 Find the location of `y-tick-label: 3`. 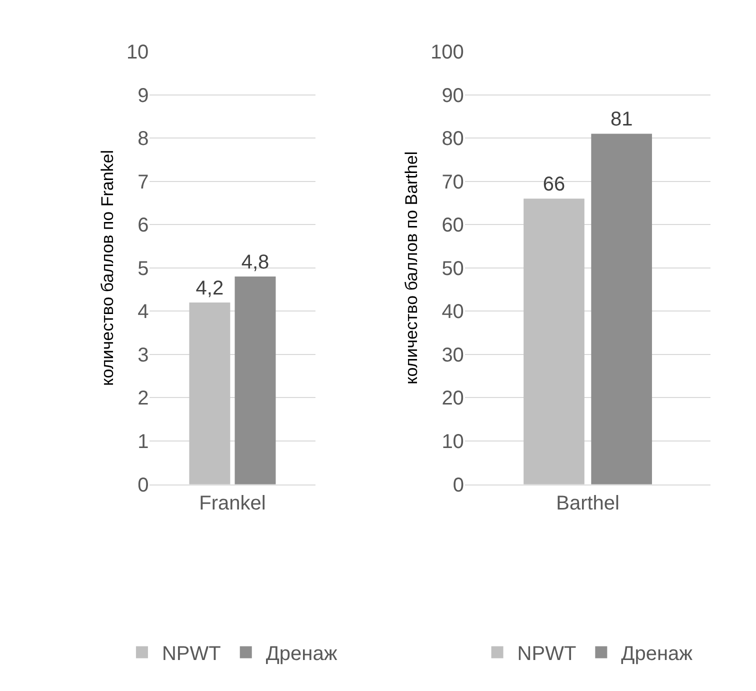

y-tick-label: 3 is located at coordinates (143, 355).